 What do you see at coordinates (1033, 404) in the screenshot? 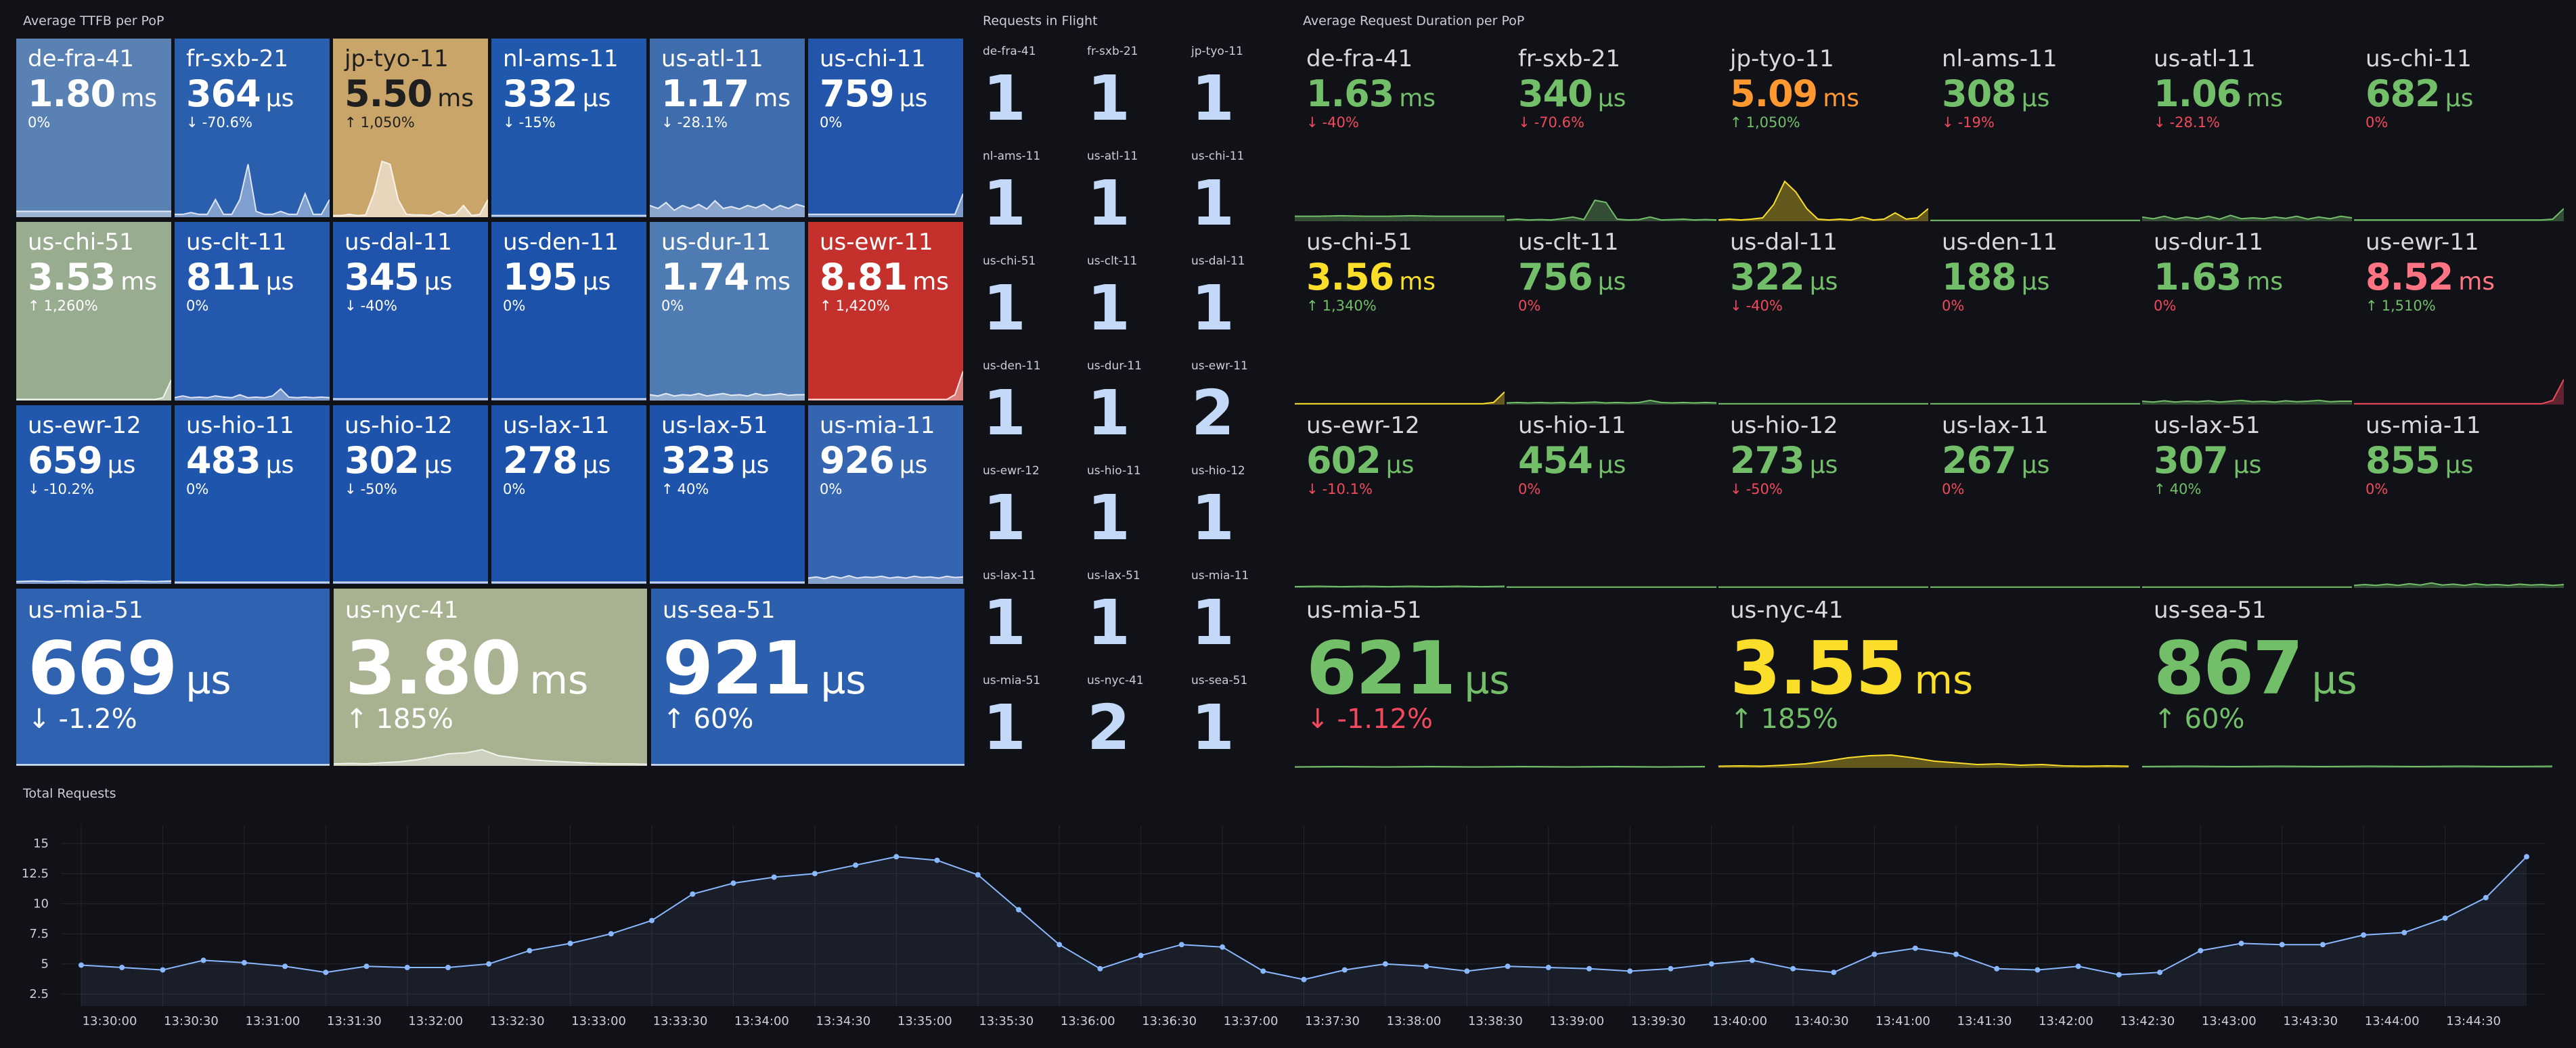
I see `flight-cell-us-den-11: us-den-11 1` at bounding box center [1033, 404].